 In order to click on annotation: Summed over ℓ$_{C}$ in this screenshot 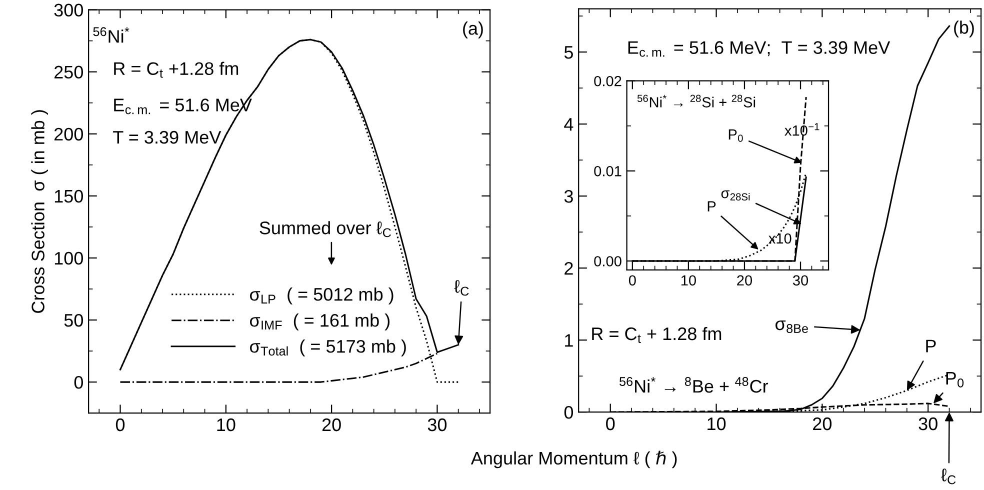, I will do `click(325, 229)`.